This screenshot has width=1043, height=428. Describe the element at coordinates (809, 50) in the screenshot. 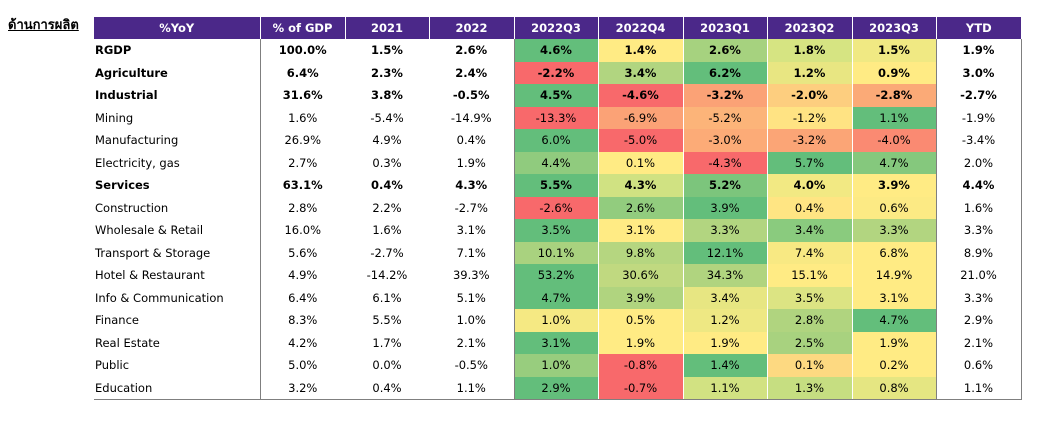

I see `table-cell: 1.8%` at that location.